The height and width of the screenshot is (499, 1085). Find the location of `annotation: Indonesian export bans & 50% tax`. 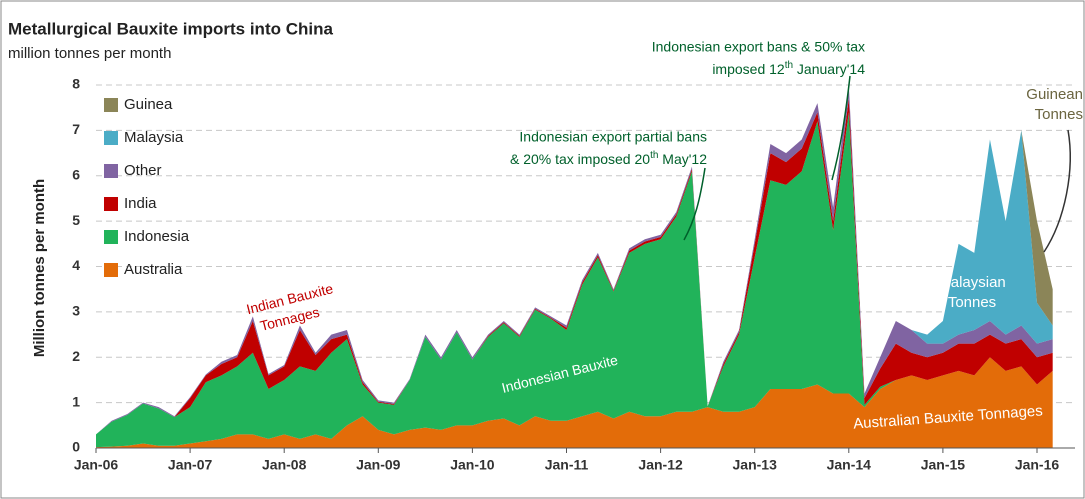

annotation: Indonesian export bans & 50% tax is located at coordinates (758, 47).